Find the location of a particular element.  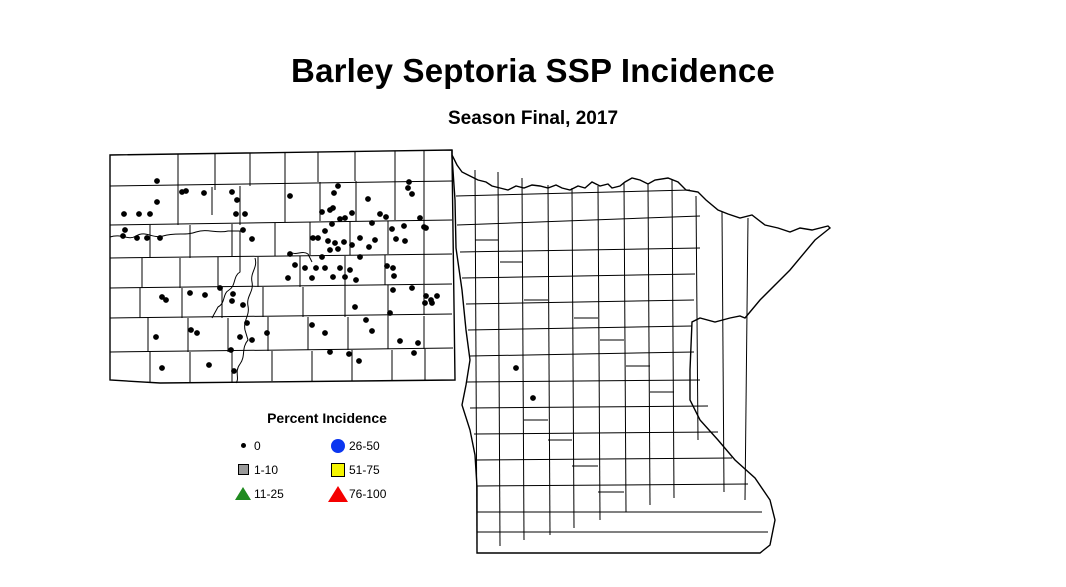

legend-item-51-75: 51-75 is located at coordinates (374, 469).